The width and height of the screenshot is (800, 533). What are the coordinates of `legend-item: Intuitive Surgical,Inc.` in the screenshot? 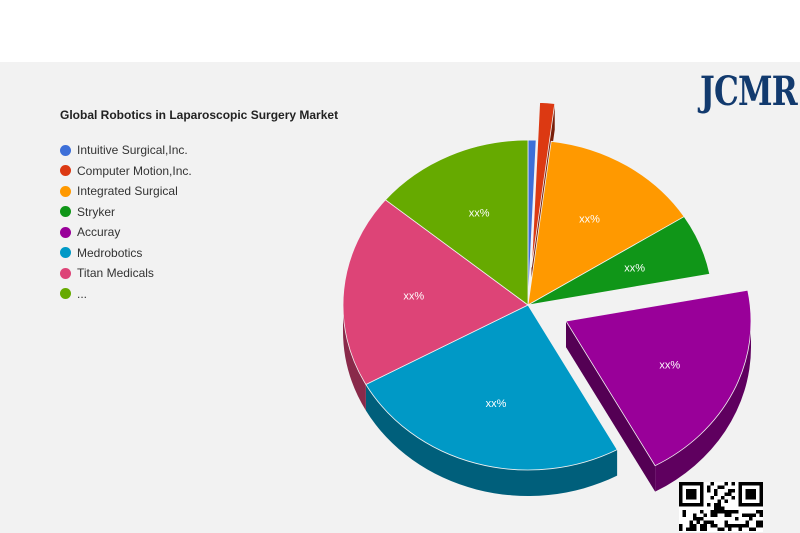 It's located at (126, 150).